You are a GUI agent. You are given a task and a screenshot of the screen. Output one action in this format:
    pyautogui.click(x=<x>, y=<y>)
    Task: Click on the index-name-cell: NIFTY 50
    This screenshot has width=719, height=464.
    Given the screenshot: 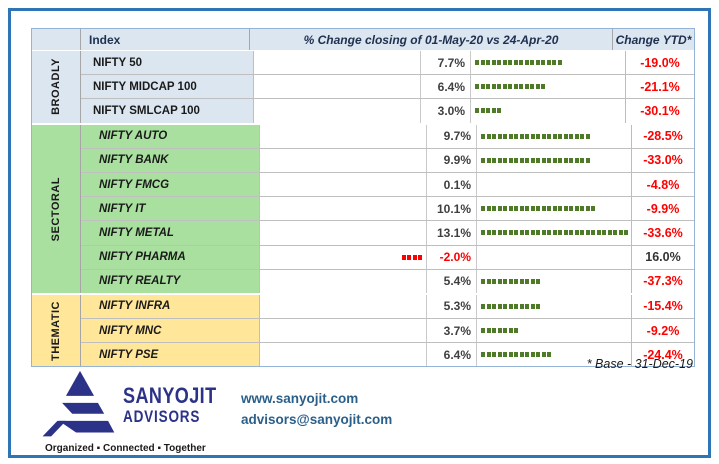 What is the action you would take?
    pyautogui.click(x=167, y=63)
    